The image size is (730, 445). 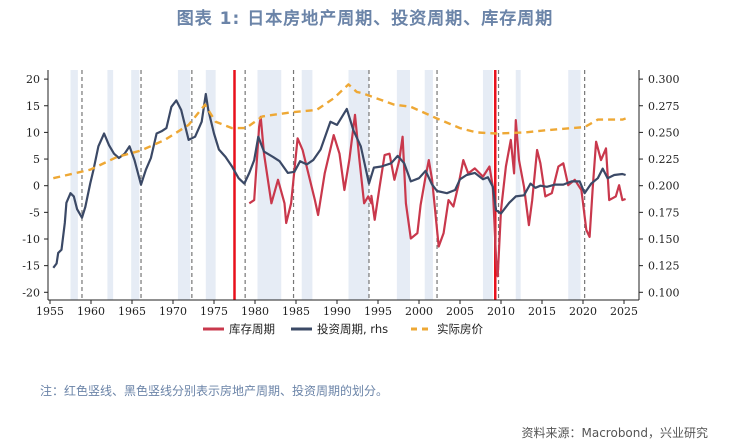 I want to click on x-tick-label: 1980, so click(x=255, y=311).